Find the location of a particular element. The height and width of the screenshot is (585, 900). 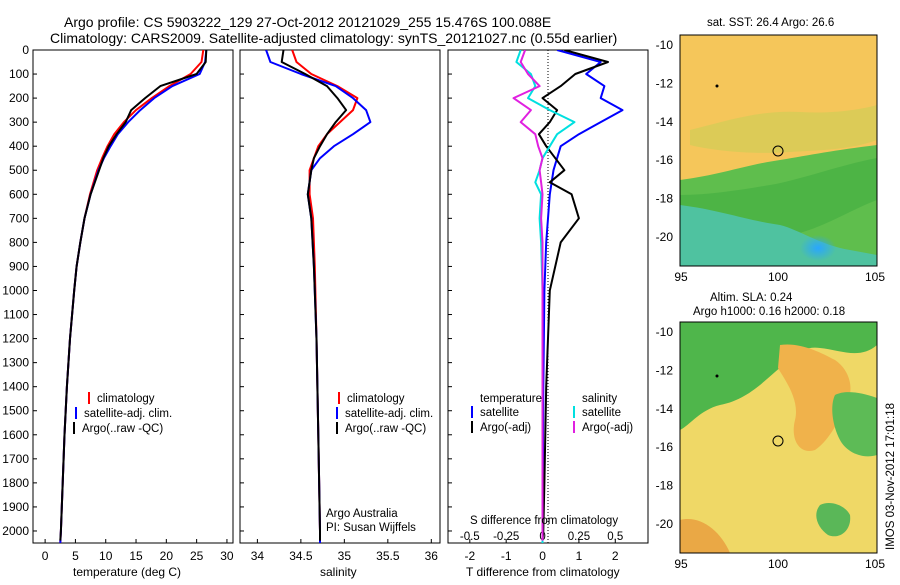

sst-map-ticks: 95 100 105 -10 -12 -14 -16 -18 -20 is located at coordinates (771, 161).